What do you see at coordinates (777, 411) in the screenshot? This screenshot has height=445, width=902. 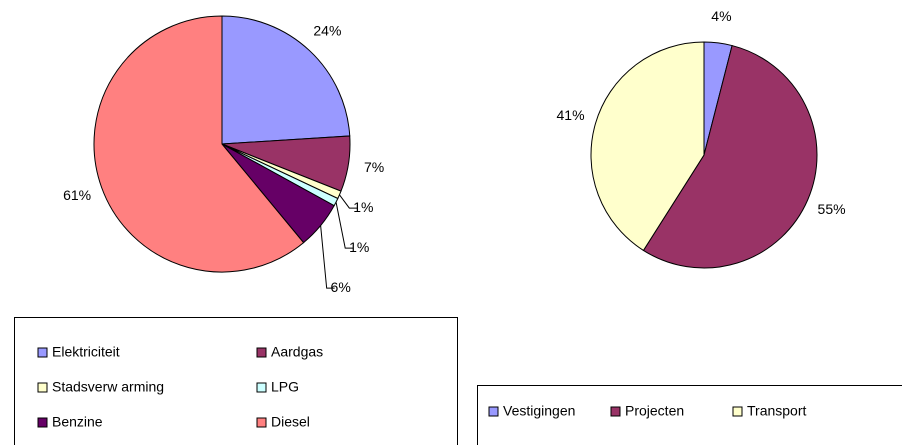 I see `legend-label: Transport` at bounding box center [777, 411].